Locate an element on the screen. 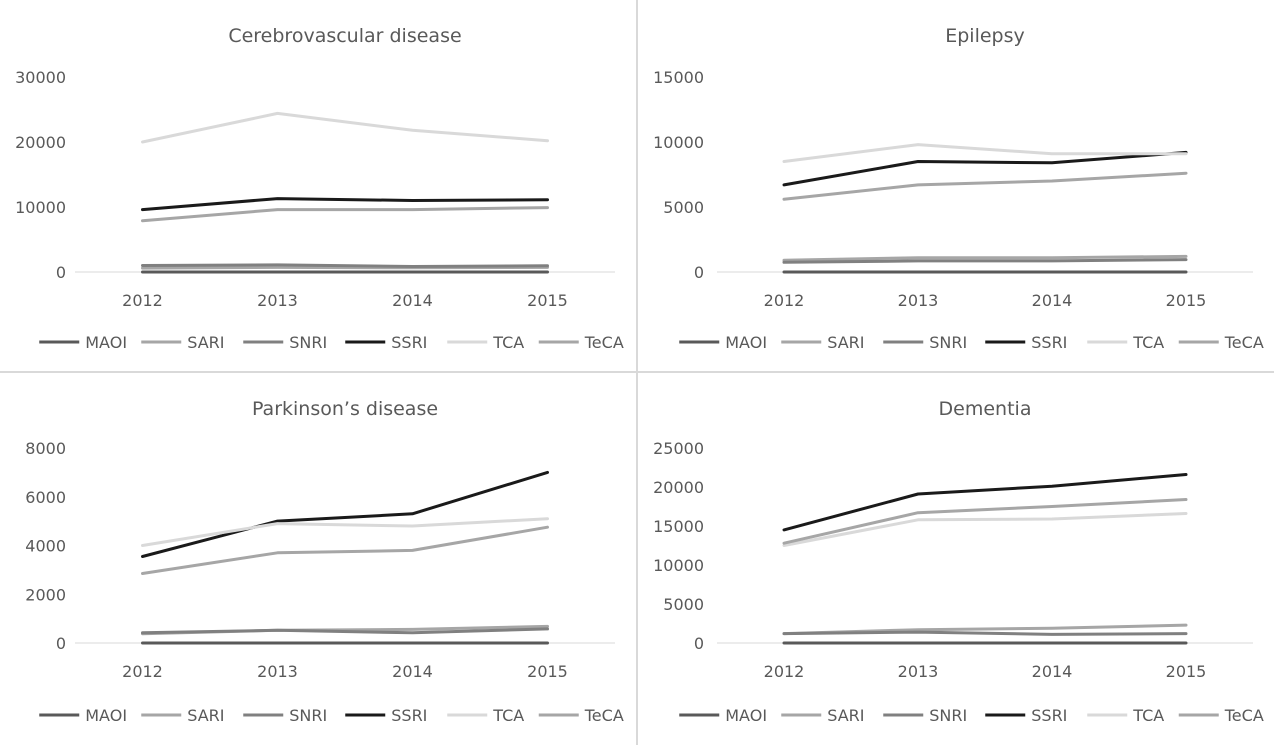 The width and height of the screenshot is (1274, 745). dementia-chart-title: Dementia is located at coordinates (985, 409).